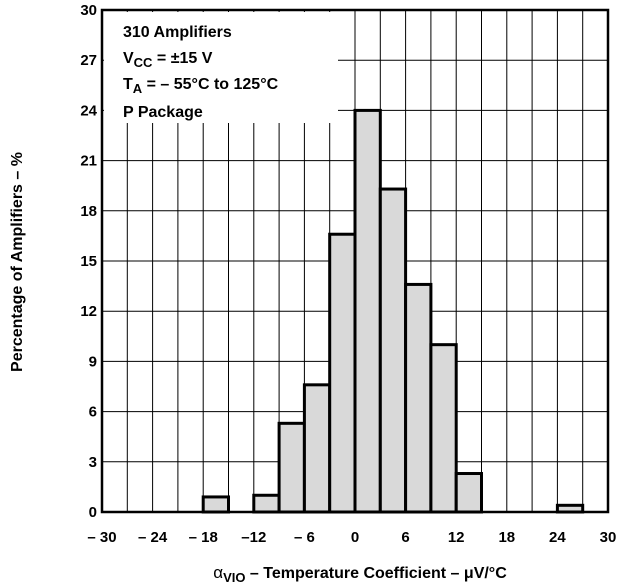  What do you see at coordinates (177, 32) in the screenshot?
I see `annotation-amplifier-count: 310 Amplifiers` at bounding box center [177, 32].